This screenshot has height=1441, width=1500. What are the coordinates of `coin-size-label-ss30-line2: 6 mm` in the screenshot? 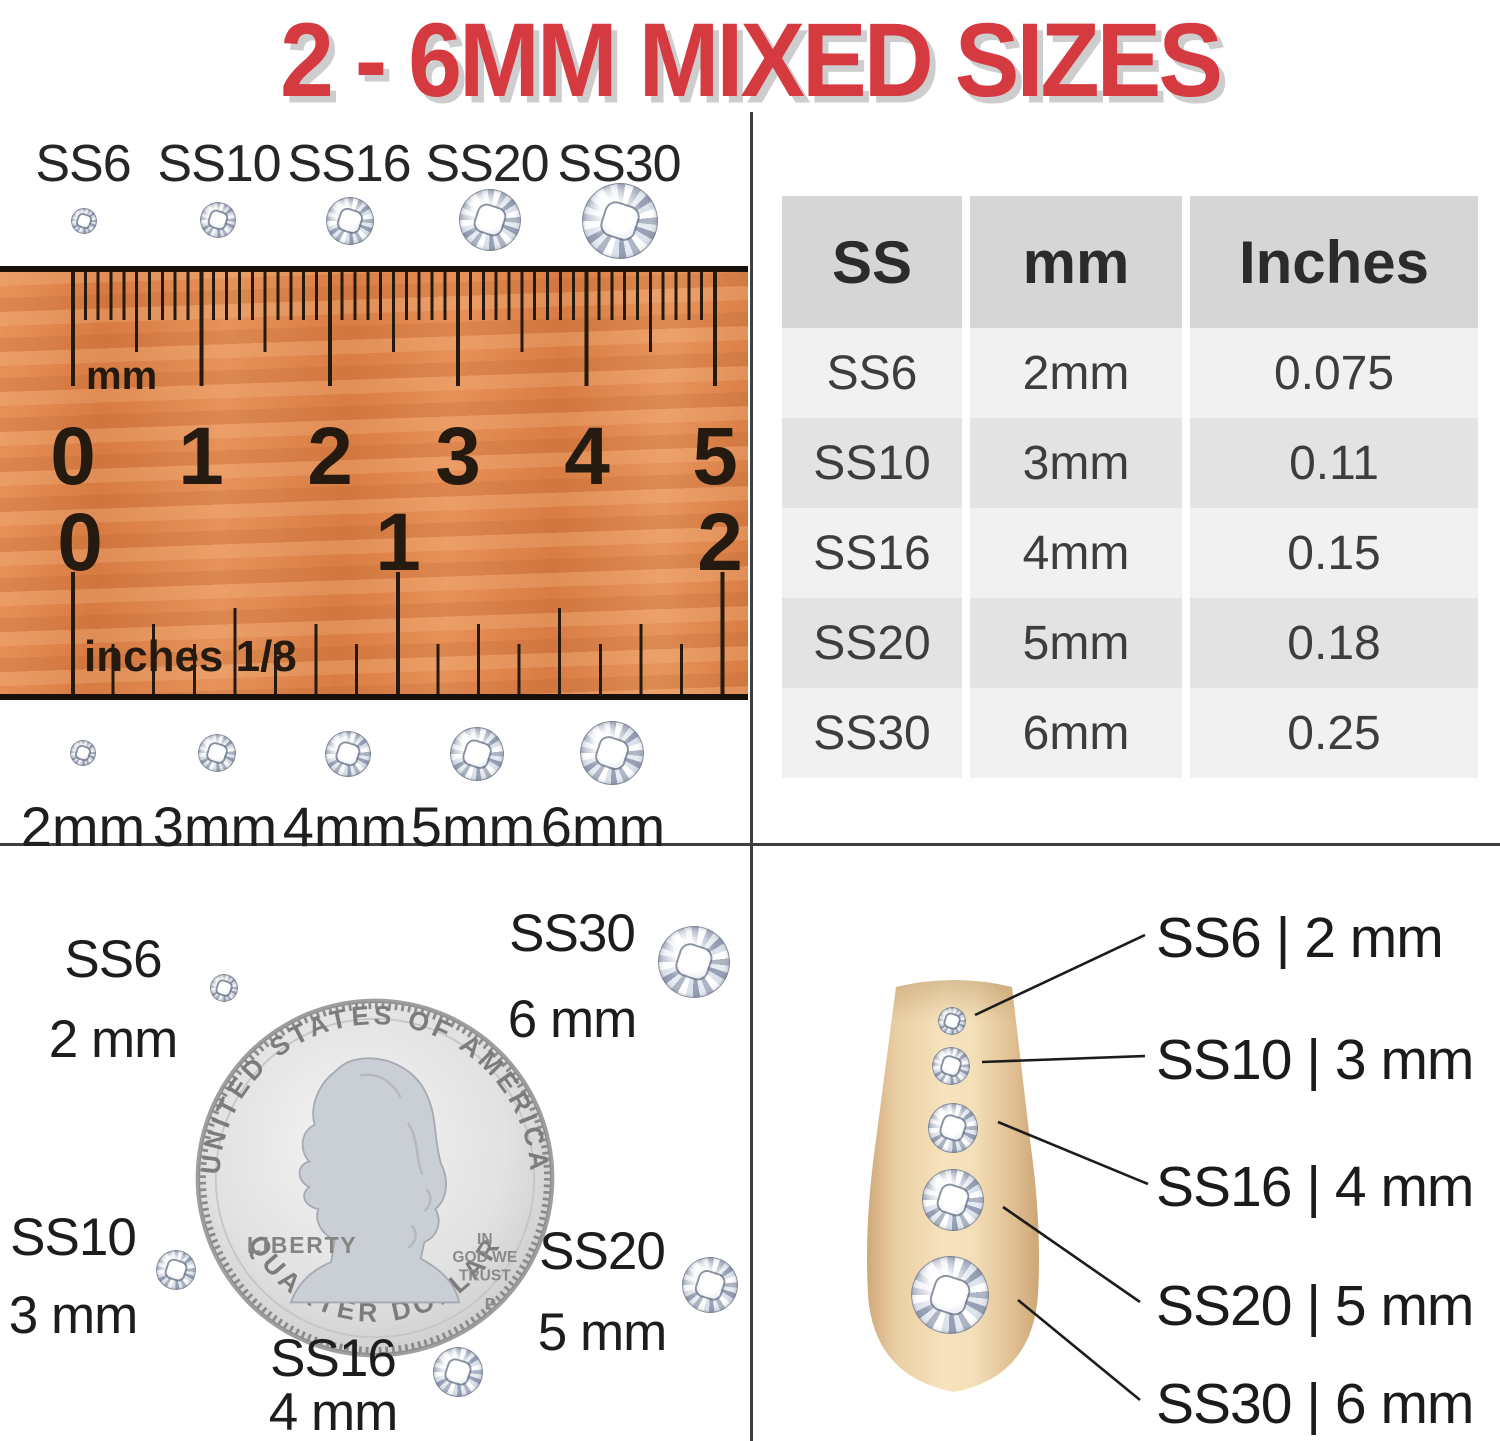 It's located at (572, 1019).